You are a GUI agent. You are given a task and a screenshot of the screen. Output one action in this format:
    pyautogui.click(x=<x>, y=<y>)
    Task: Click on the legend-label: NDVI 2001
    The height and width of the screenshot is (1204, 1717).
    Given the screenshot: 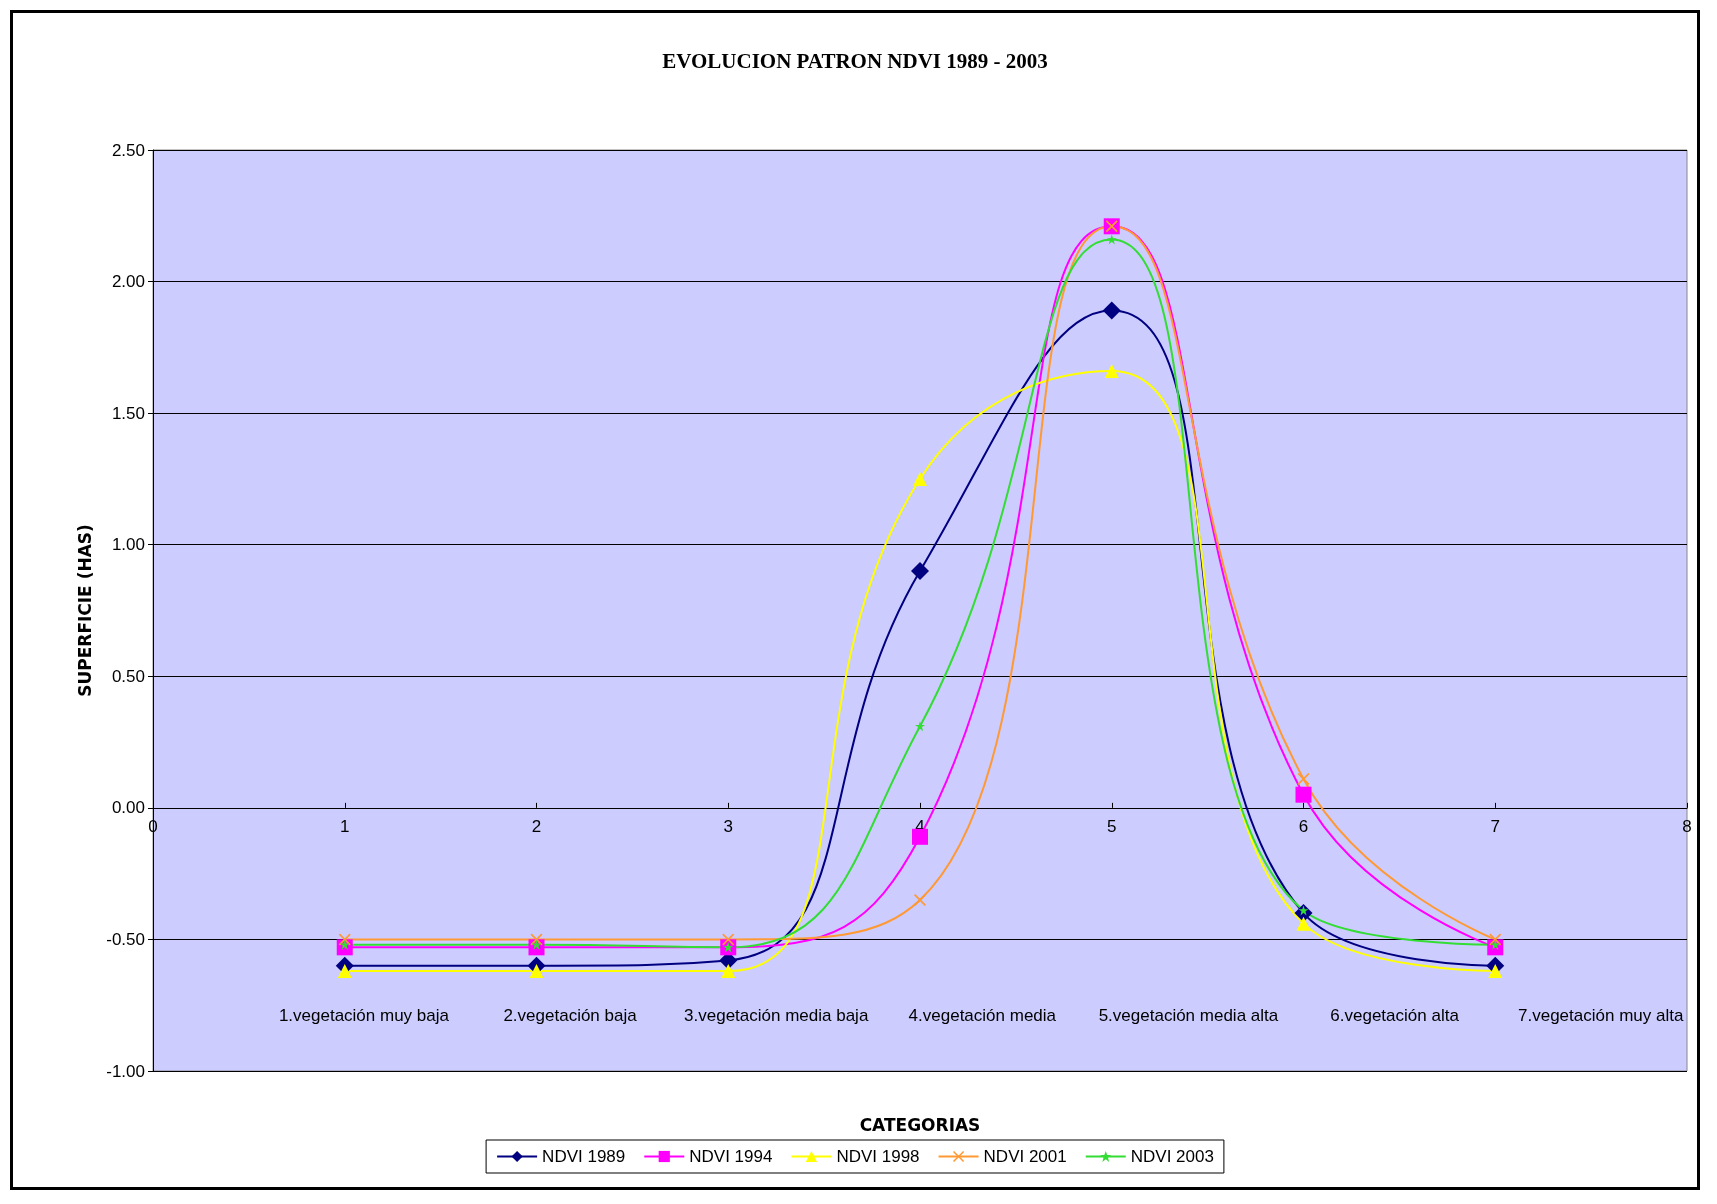 What is the action you would take?
    pyautogui.click(x=1025, y=1156)
    